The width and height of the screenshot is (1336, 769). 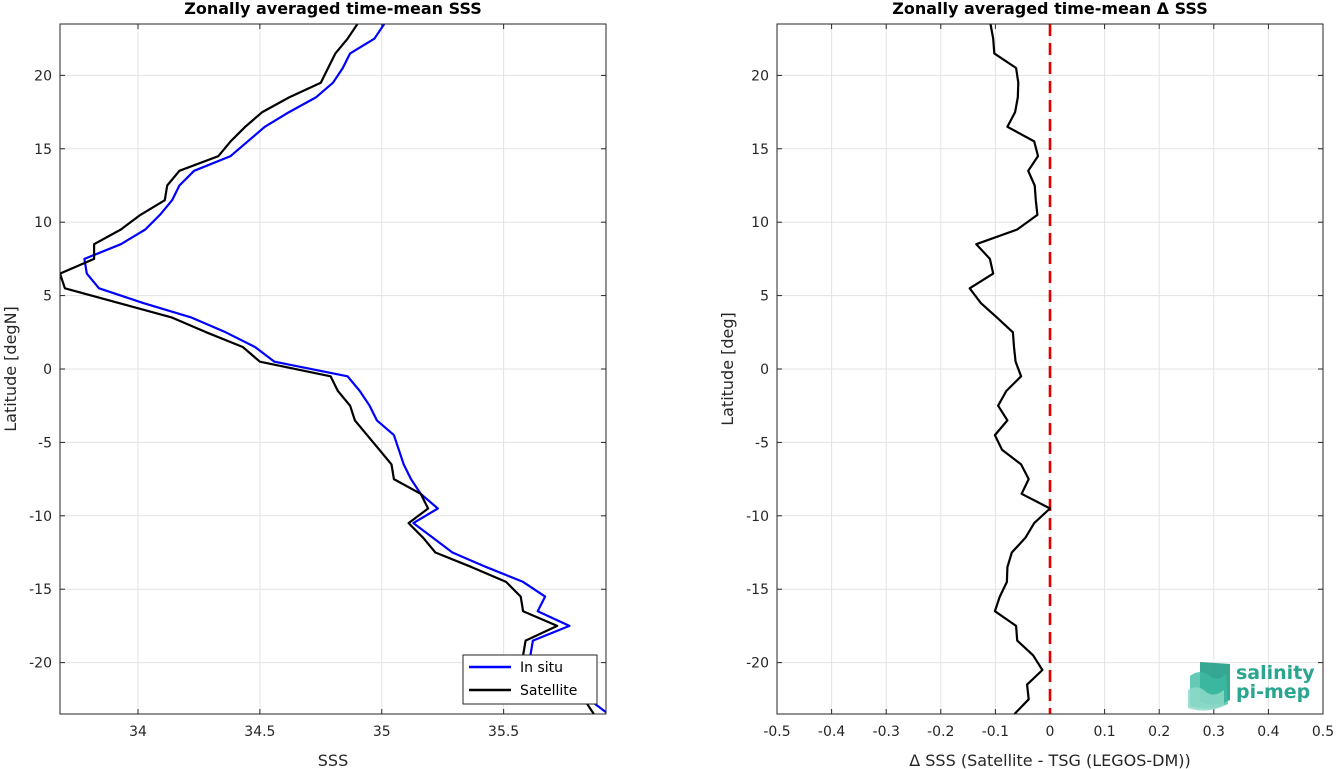 What do you see at coordinates (1050, 9) in the screenshot?
I see `chart-title-right: Zonally averaged time-mean Δ SSS` at bounding box center [1050, 9].